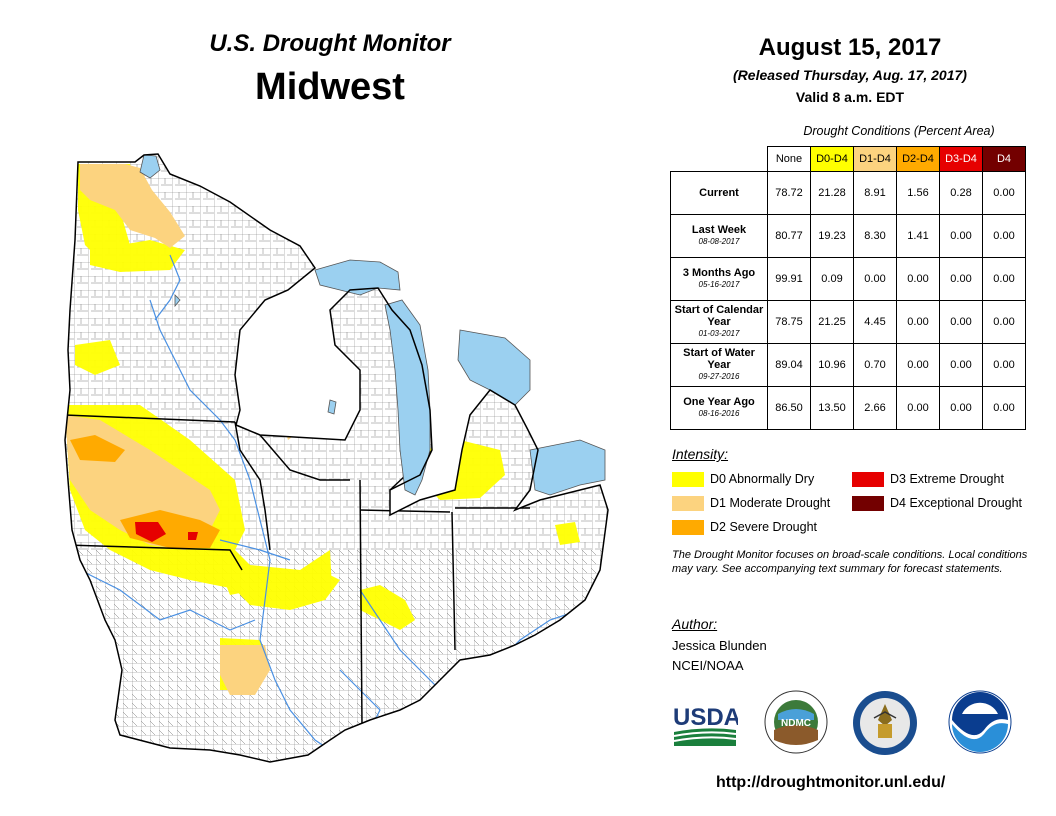  Describe the element at coordinates (961, 193) in the screenshot. I see `table-cell: 0.28` at that location.